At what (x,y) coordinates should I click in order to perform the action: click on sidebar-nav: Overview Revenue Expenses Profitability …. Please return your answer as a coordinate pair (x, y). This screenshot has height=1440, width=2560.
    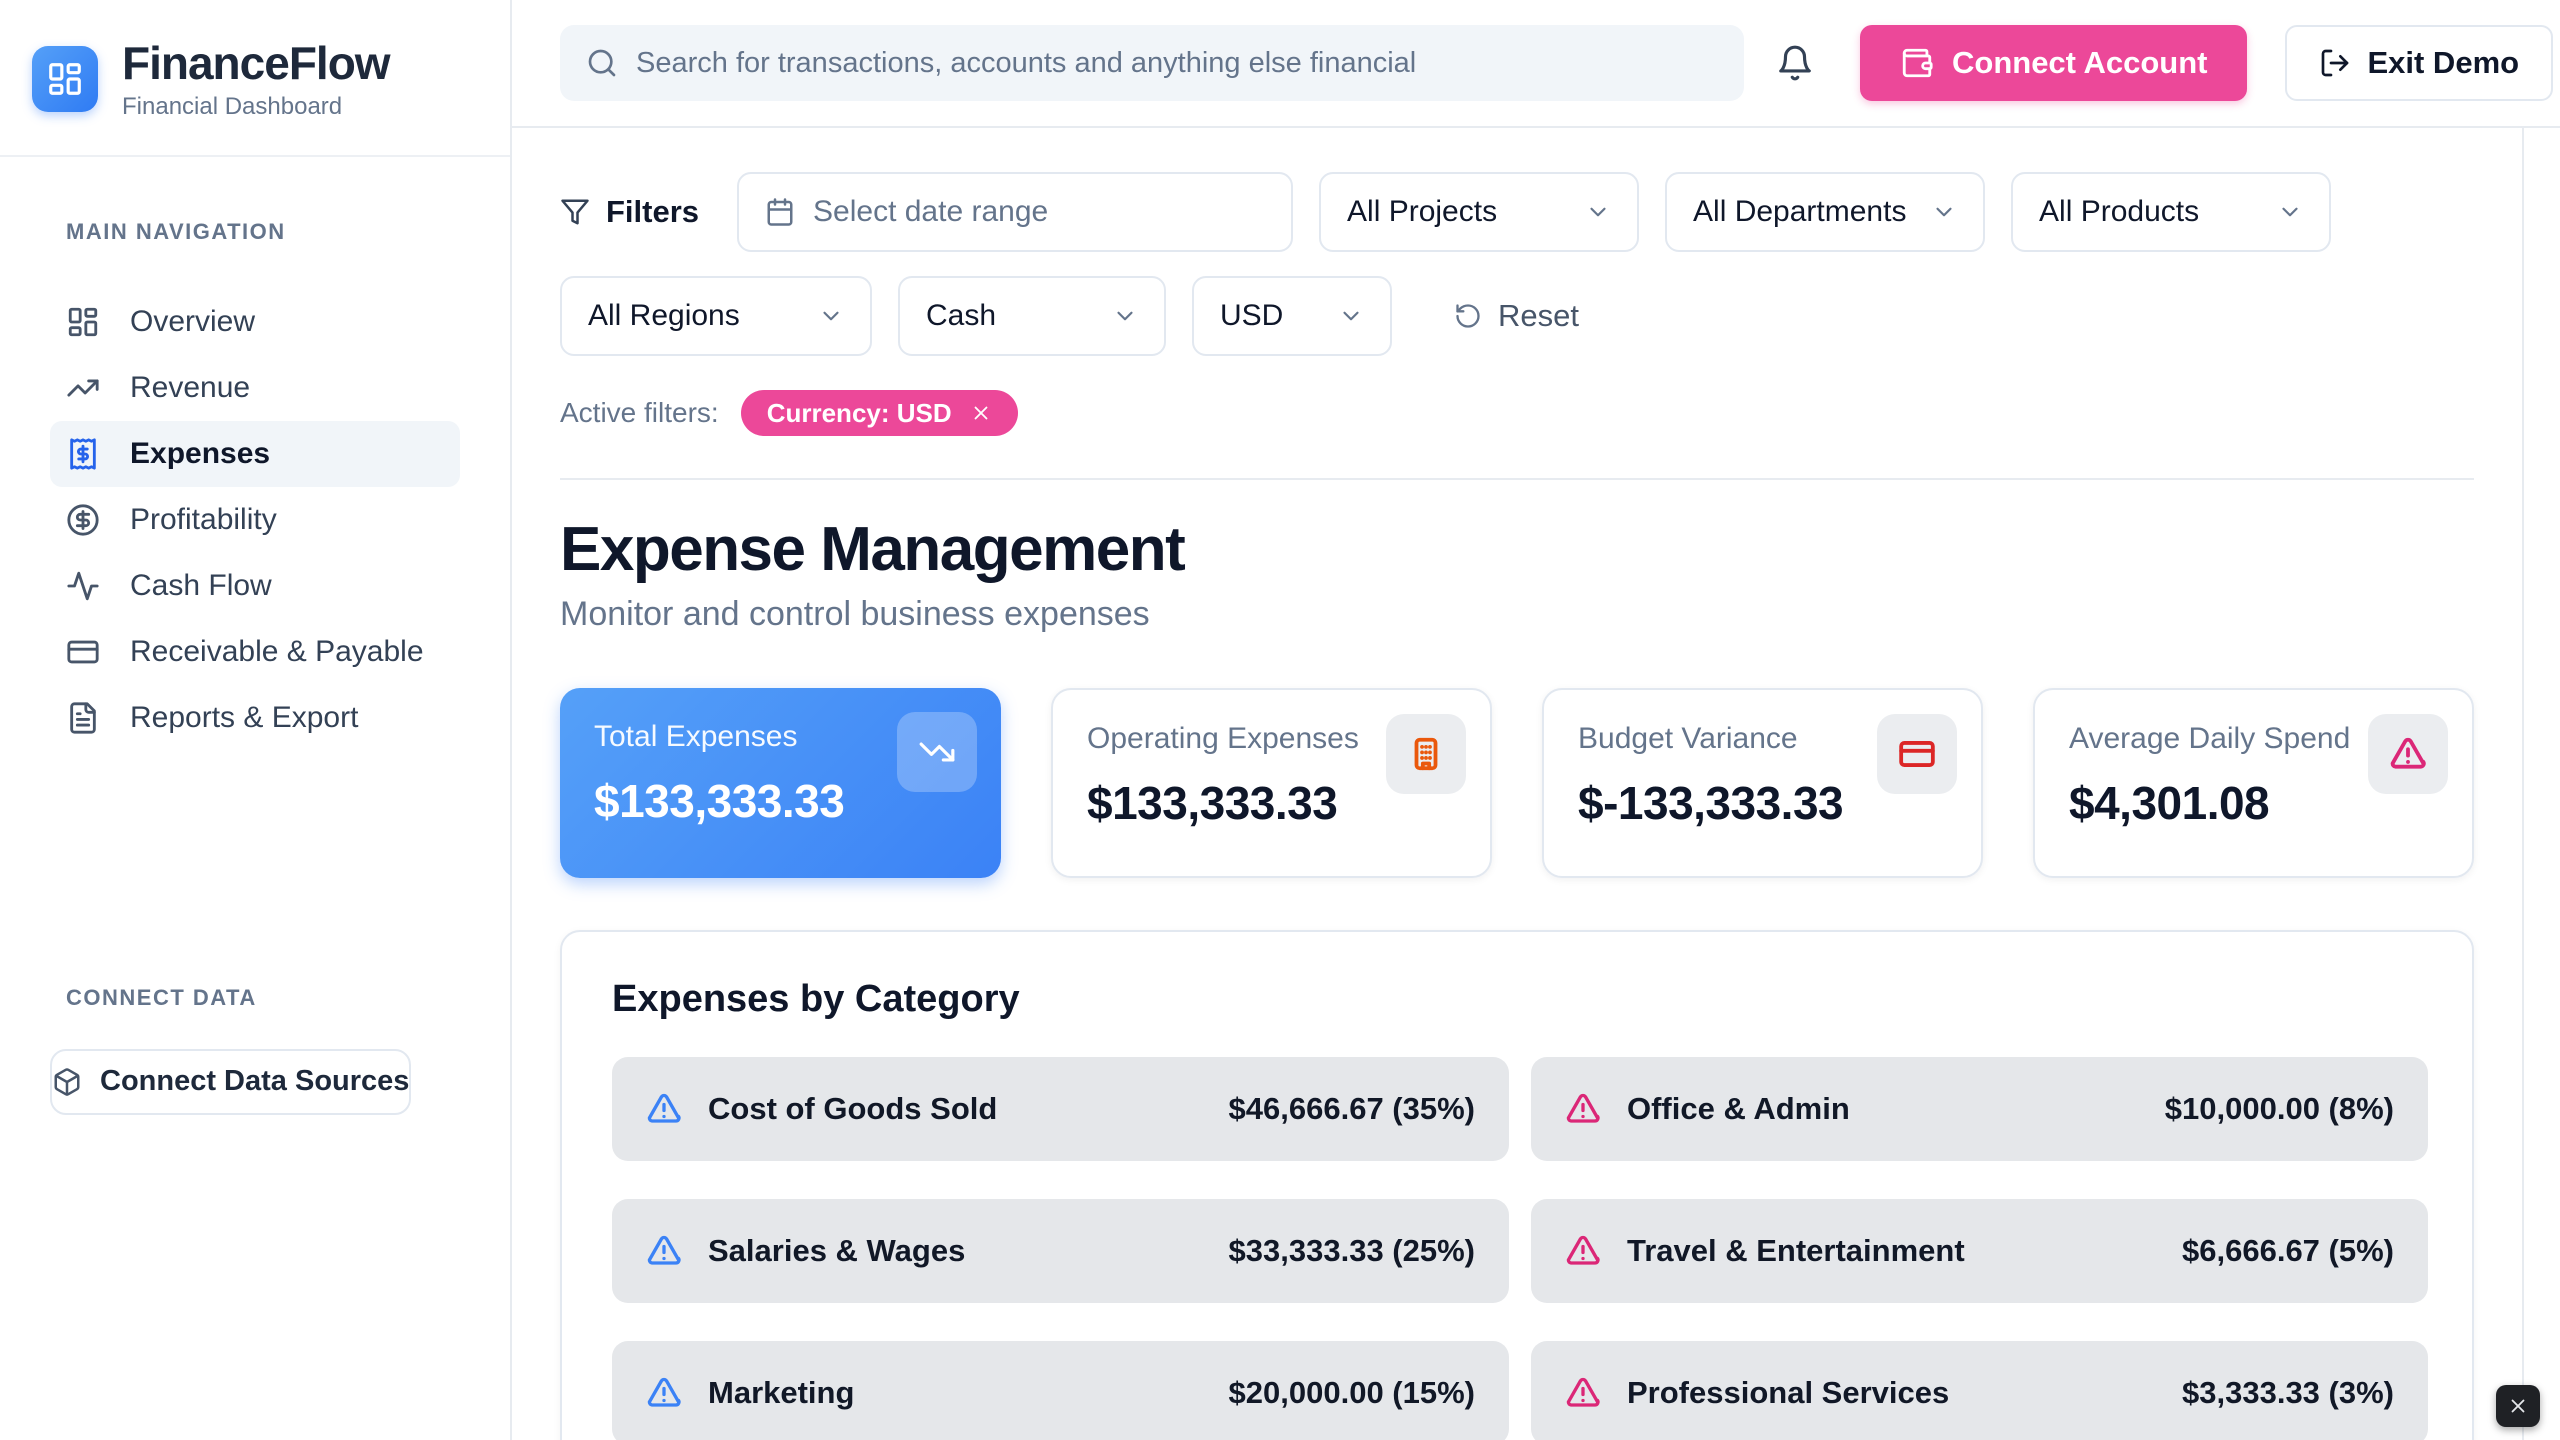
    Looking at the image, I should click on (255, 520).